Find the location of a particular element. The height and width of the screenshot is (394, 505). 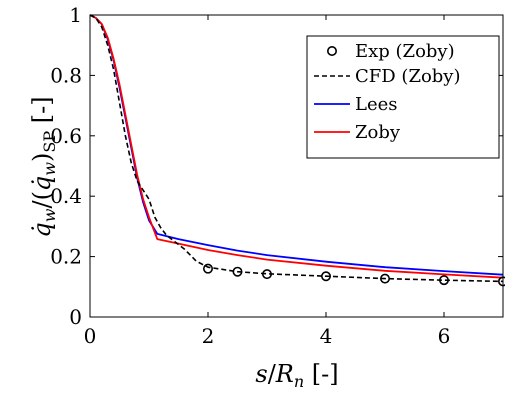

y-tick-label: 0.6 is located at coordinates (66, 136).